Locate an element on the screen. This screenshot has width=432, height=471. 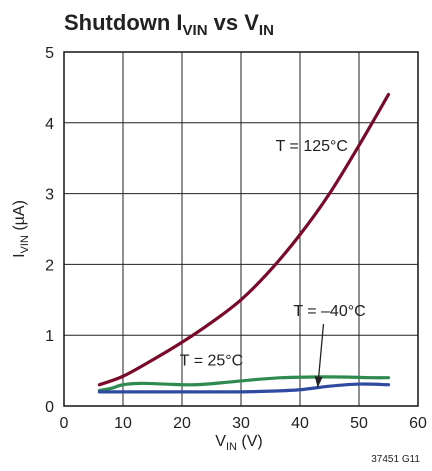
series-line-t-40-c is located at coordinates (244, 388).